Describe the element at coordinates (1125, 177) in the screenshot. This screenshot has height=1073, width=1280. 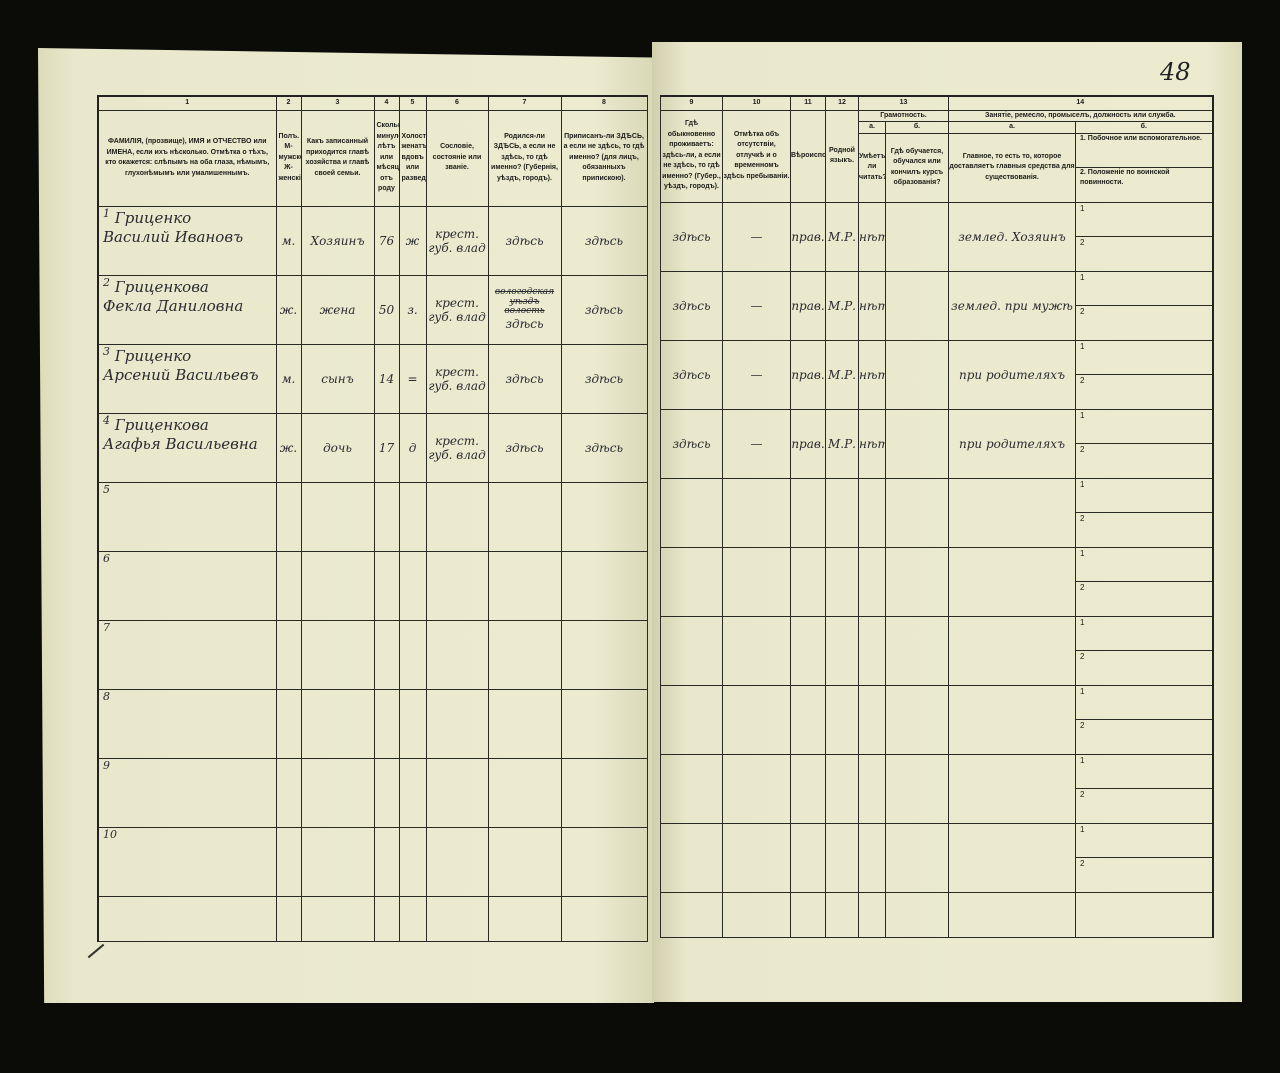
I see `header-14b2: 2. Положеніе по воинской повинности.` at that location.